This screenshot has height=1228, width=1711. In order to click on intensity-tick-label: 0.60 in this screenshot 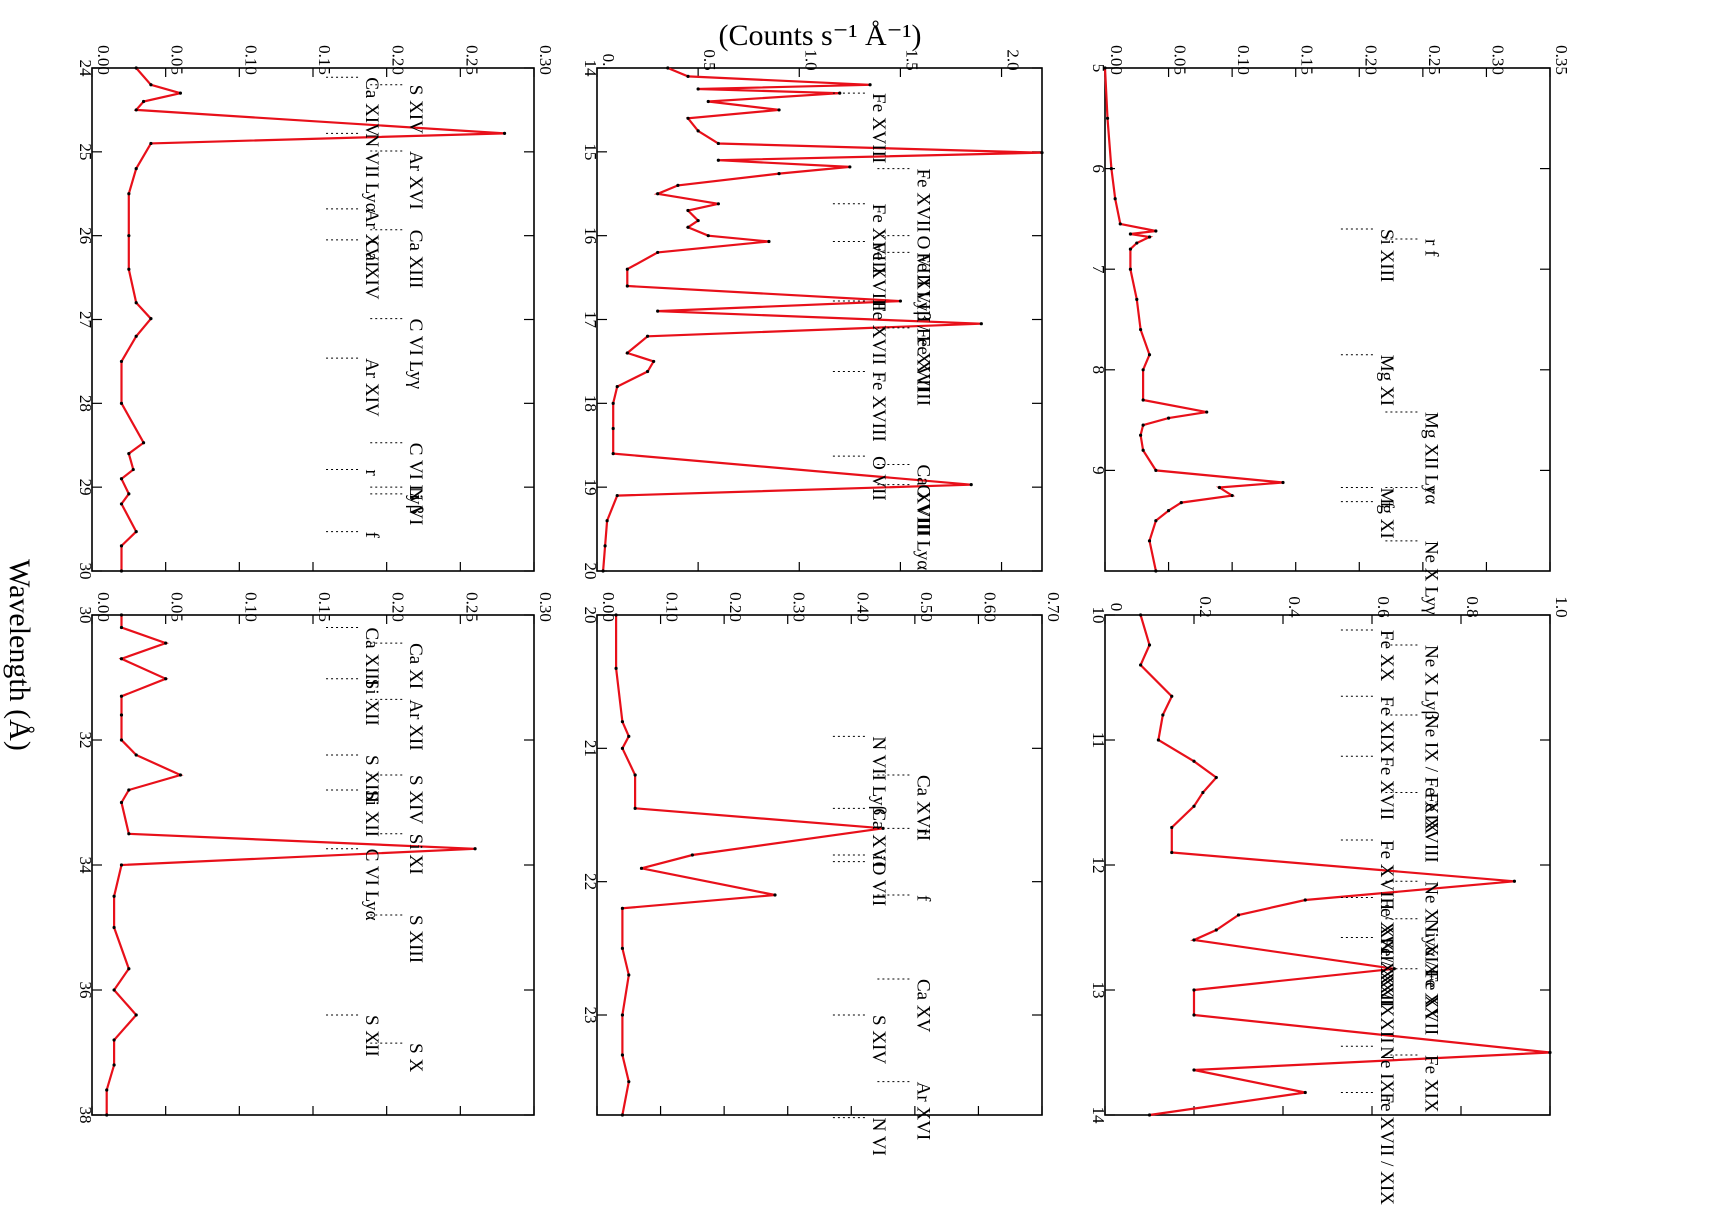, I will do `click(989, 607)`.